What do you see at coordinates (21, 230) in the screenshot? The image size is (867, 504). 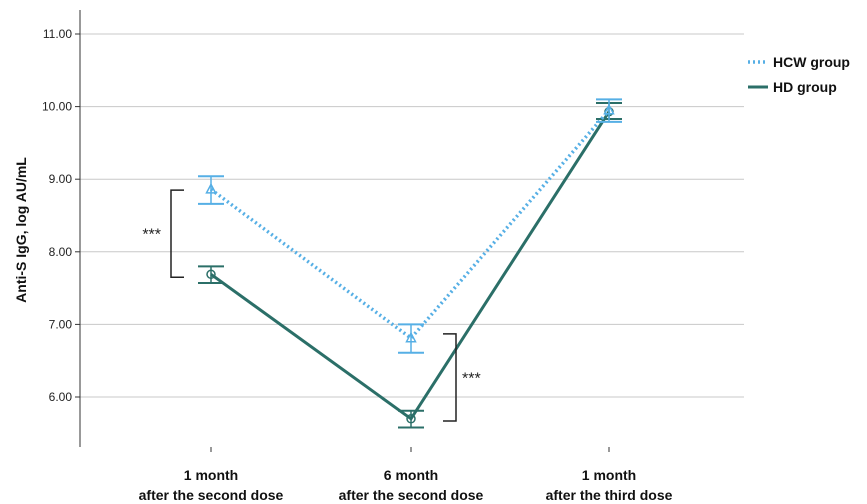 I see `y-axis-title: Anti-S IgG, log AU/mL` at bounding box center [21, 230].